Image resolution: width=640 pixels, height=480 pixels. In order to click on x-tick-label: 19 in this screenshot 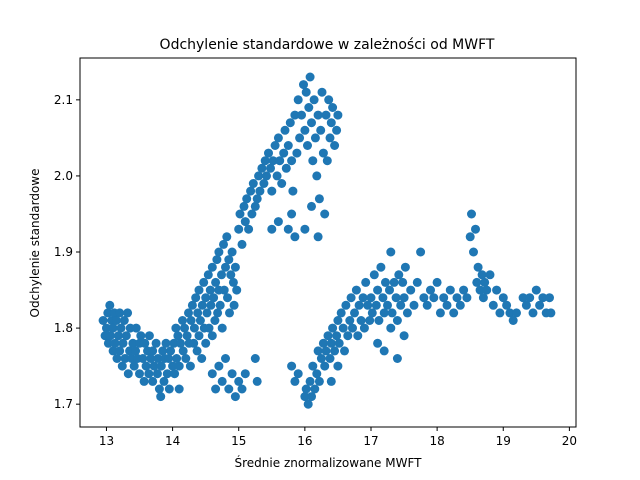, I will do `click(503, 441)`.